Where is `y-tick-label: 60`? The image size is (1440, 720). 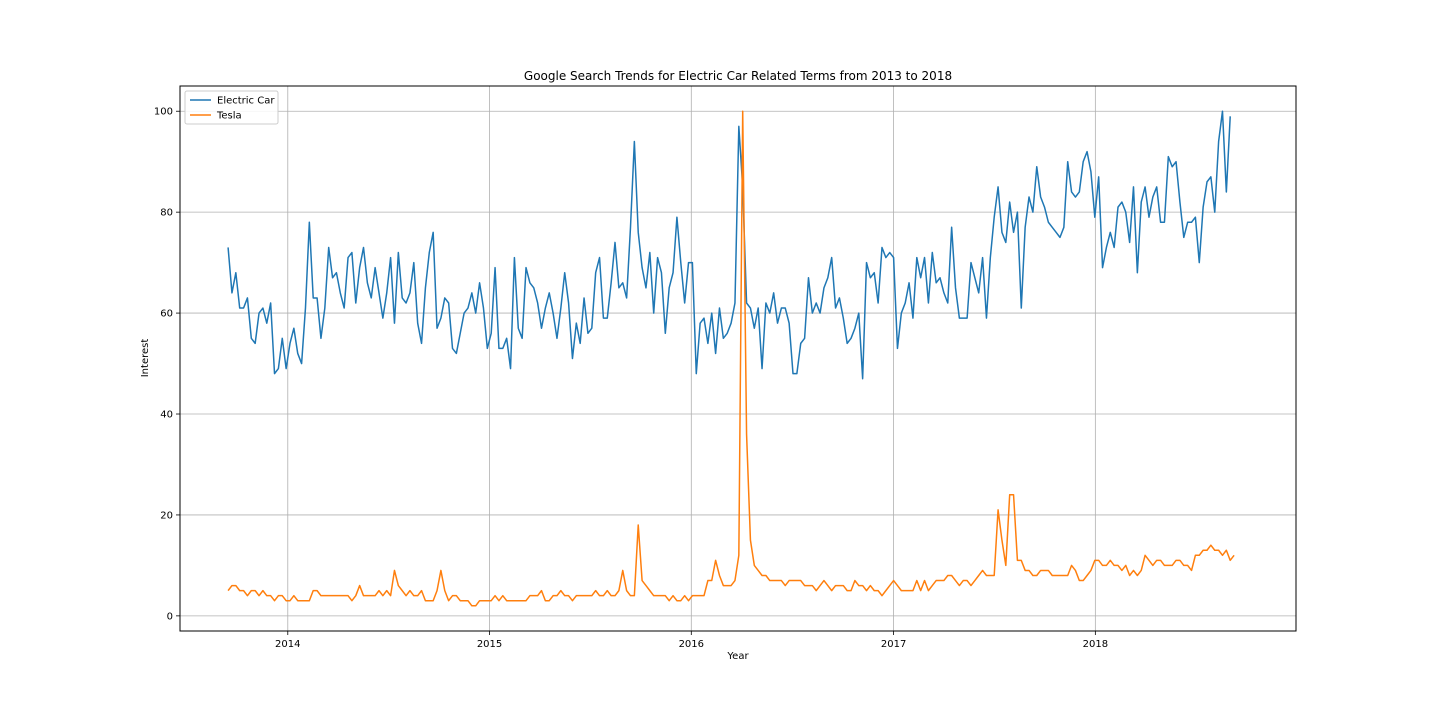 y-tick-label: 60 is located at coordinates (166, 314).